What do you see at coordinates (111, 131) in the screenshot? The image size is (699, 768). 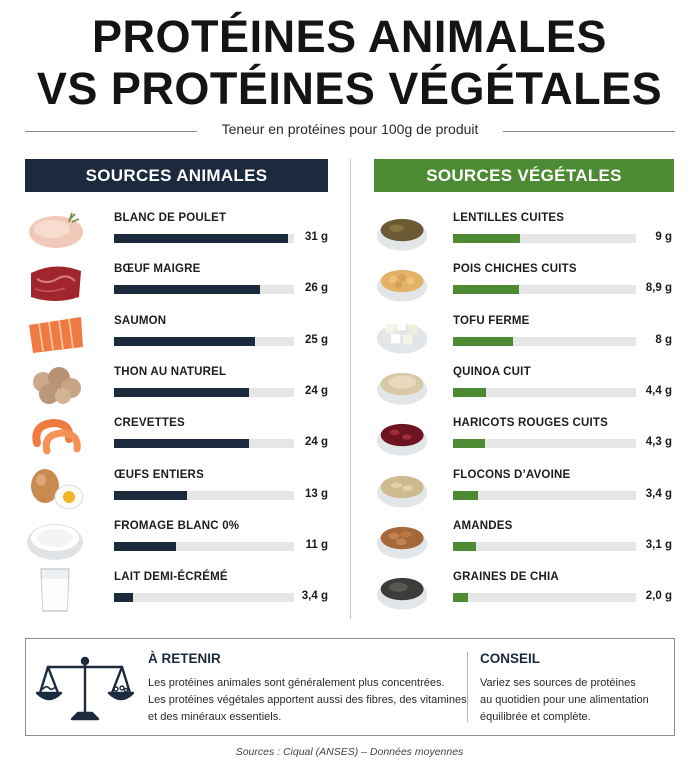 I see `subtitle-rule-left` at bounding box center [111, 131].